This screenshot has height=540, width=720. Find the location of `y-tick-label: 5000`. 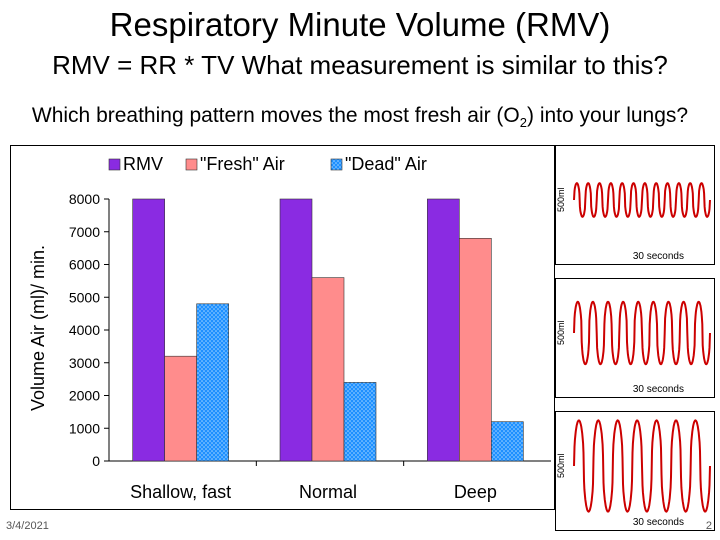

y-tick-label: 5000 is located at coordinates (84, 297).